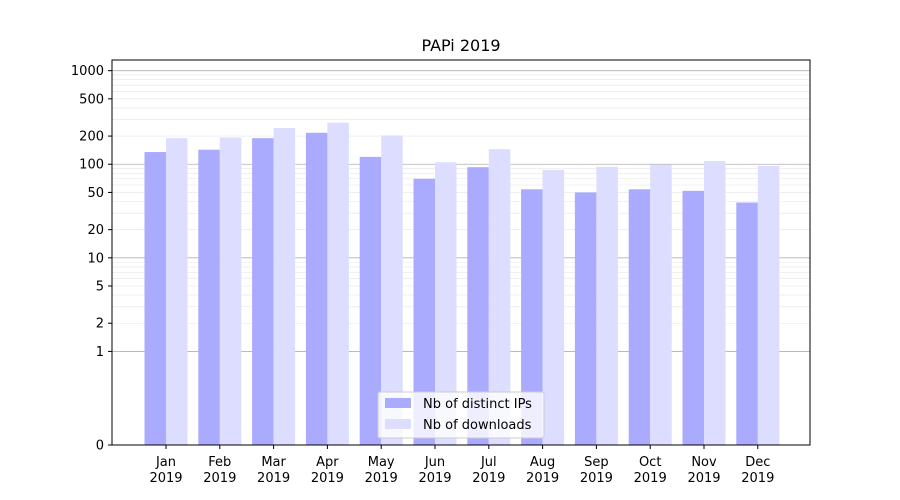 This screenshot has height=500, width=900. What do you see at coordinates (398, 424) in the screenshot?
I see `legend-swatch-downloads` at bounding box center [398, 424].